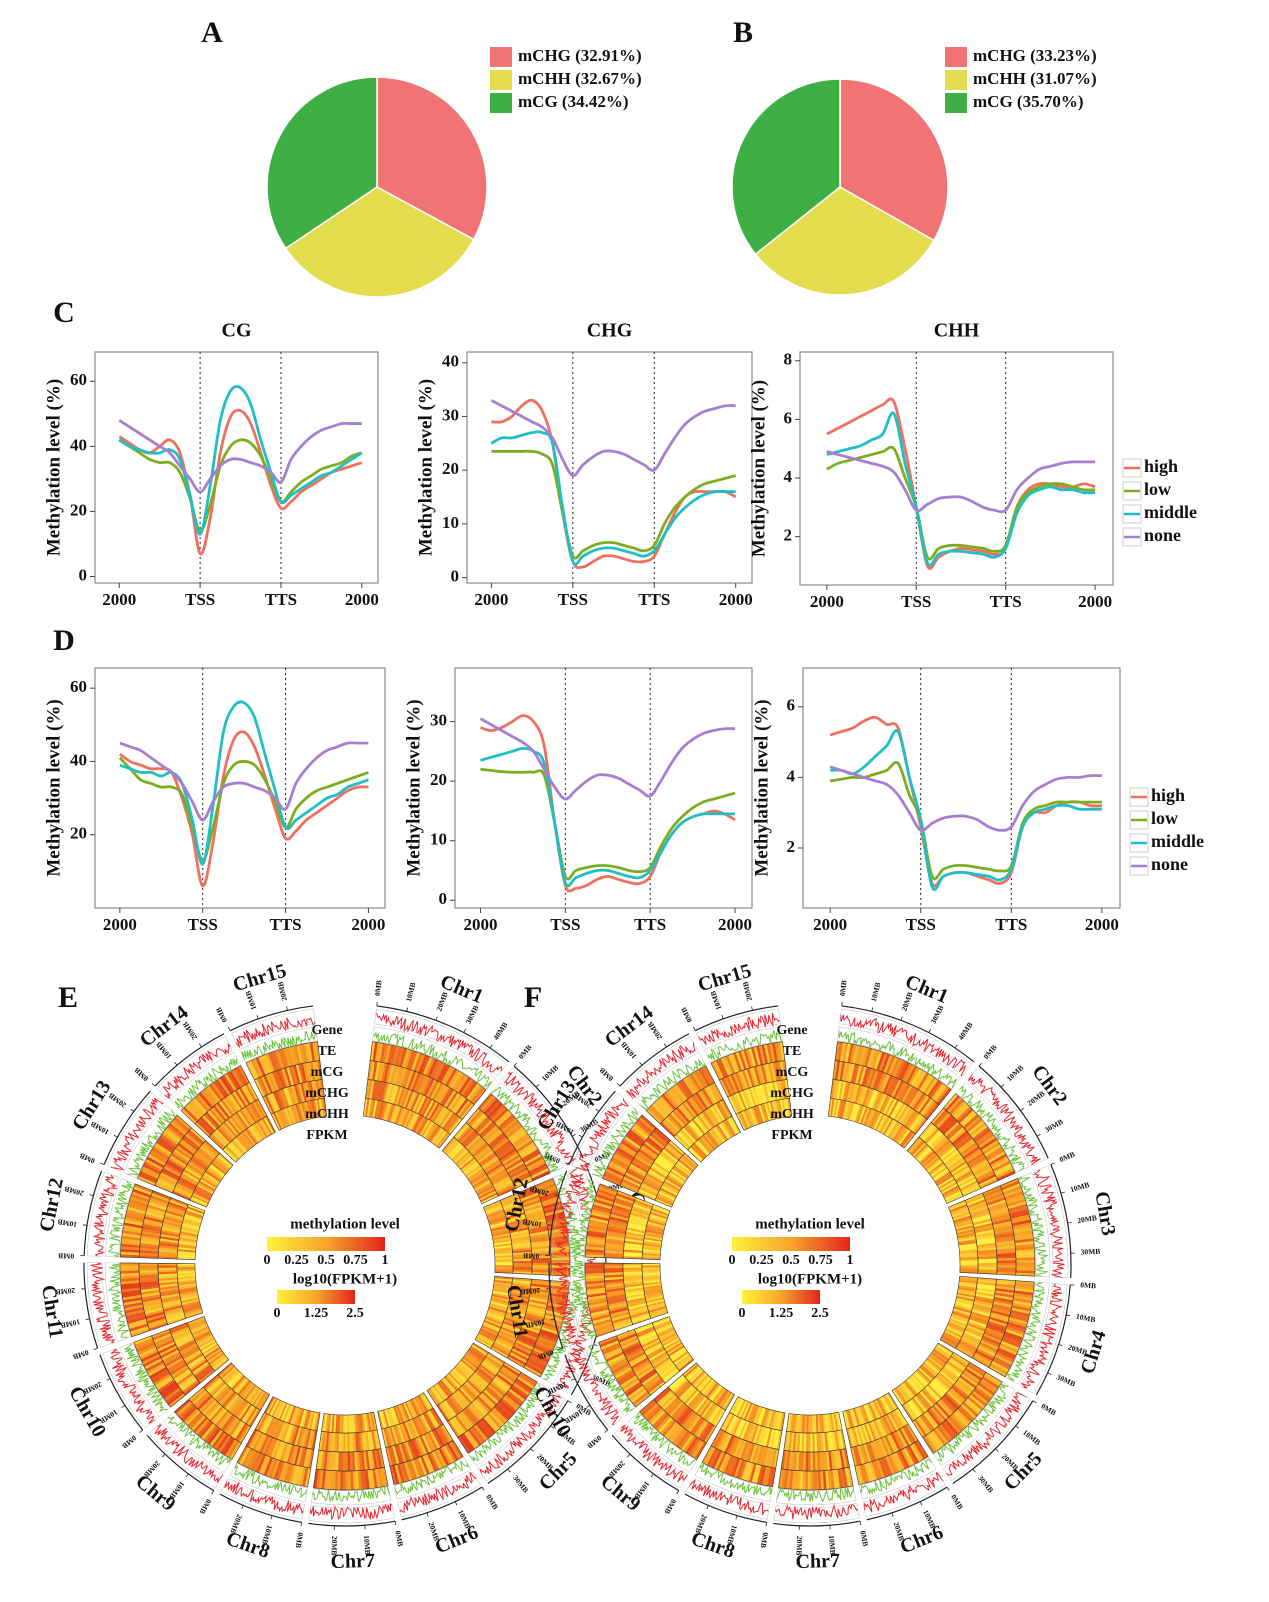 Image resolution: width=1269 pixels, height=1602 pixels. What do you see at coordinates (792, 1051) in the screenshot?
I see `track-label: TE` at bounding box center [792, 1051].